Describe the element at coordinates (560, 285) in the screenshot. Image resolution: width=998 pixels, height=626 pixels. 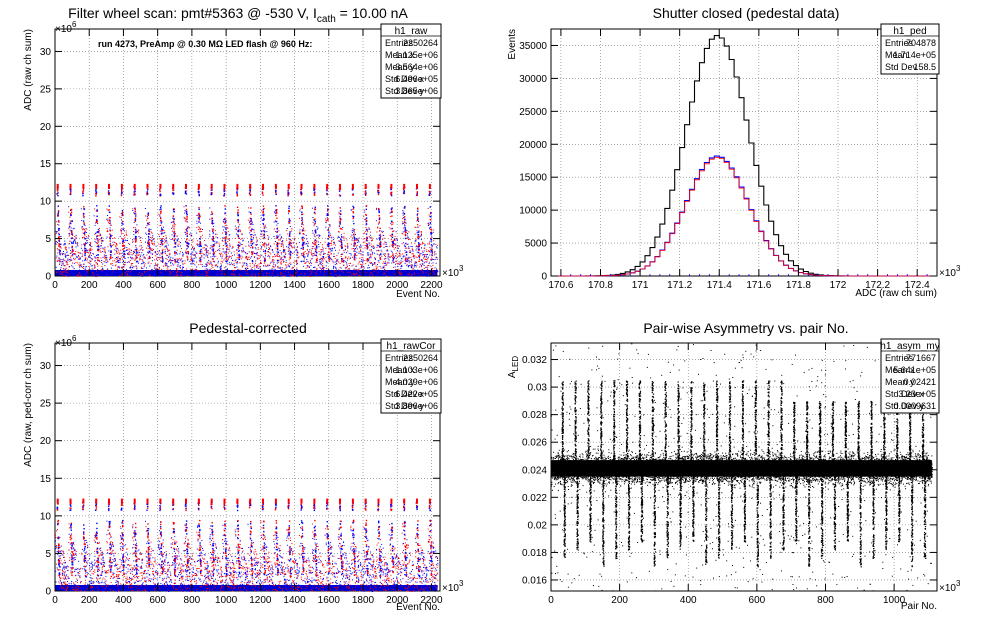
I see `x-tick-label: 170.6` at that location.